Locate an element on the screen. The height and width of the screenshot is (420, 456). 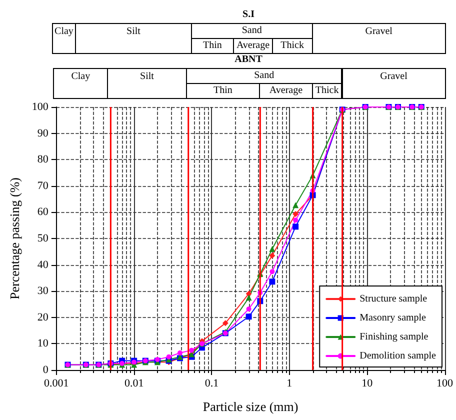
y-tick-label: 100 is located at coordinates (40, 107).